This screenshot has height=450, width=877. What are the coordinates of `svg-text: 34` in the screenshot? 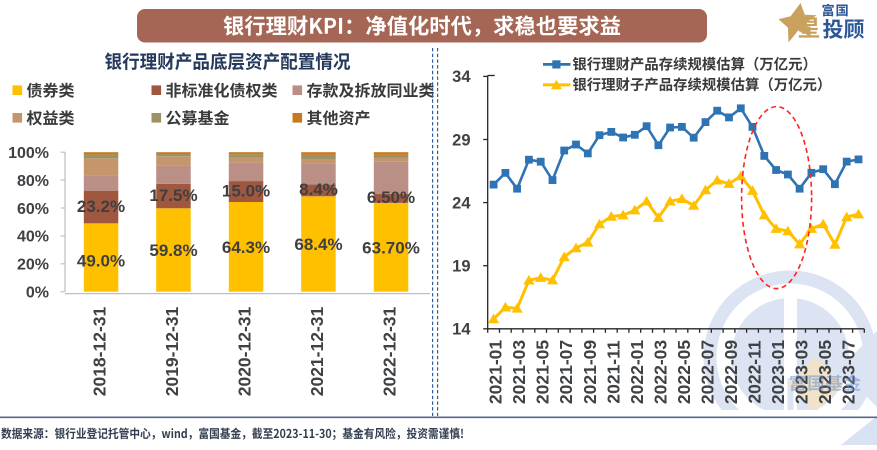 It's located at (461, 77).